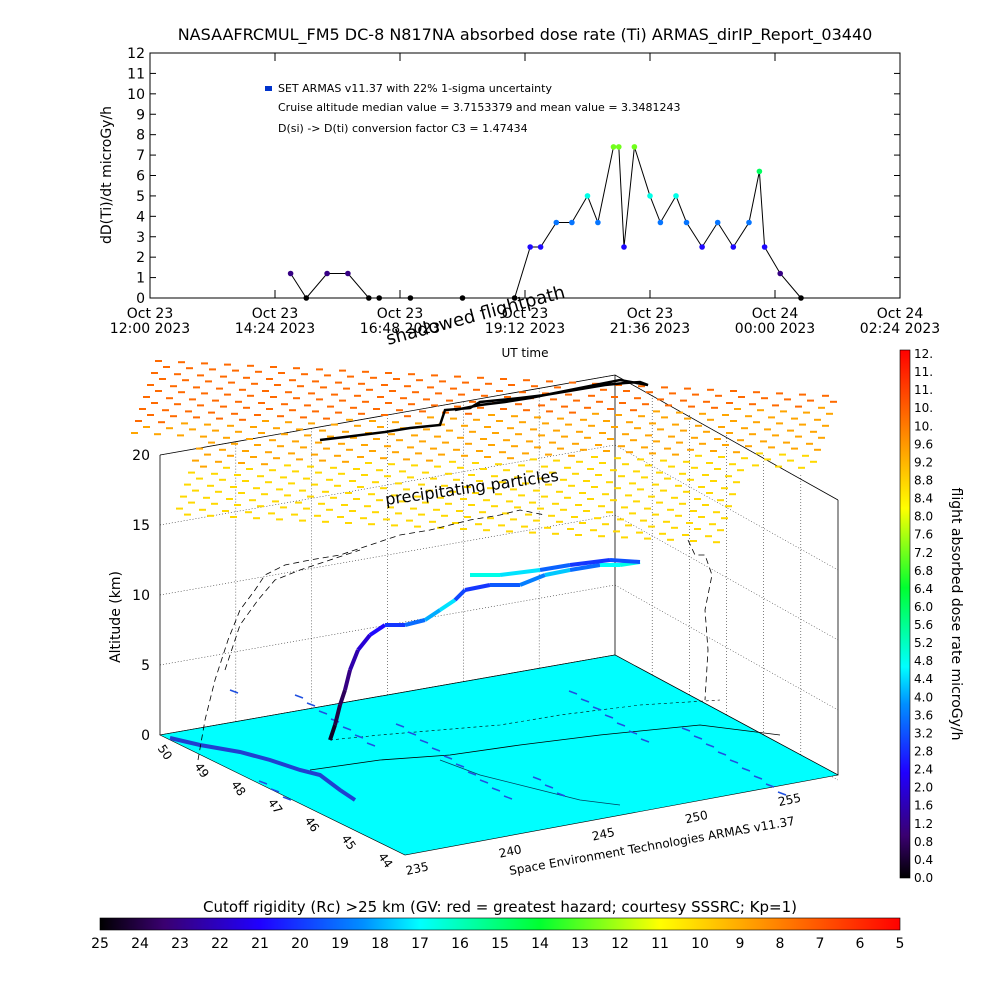  What do you see at coordinates (923, 462) in the screenshot?
I see `colorbar-right-tick-label: 9.2` at bounding box center [923, 462].